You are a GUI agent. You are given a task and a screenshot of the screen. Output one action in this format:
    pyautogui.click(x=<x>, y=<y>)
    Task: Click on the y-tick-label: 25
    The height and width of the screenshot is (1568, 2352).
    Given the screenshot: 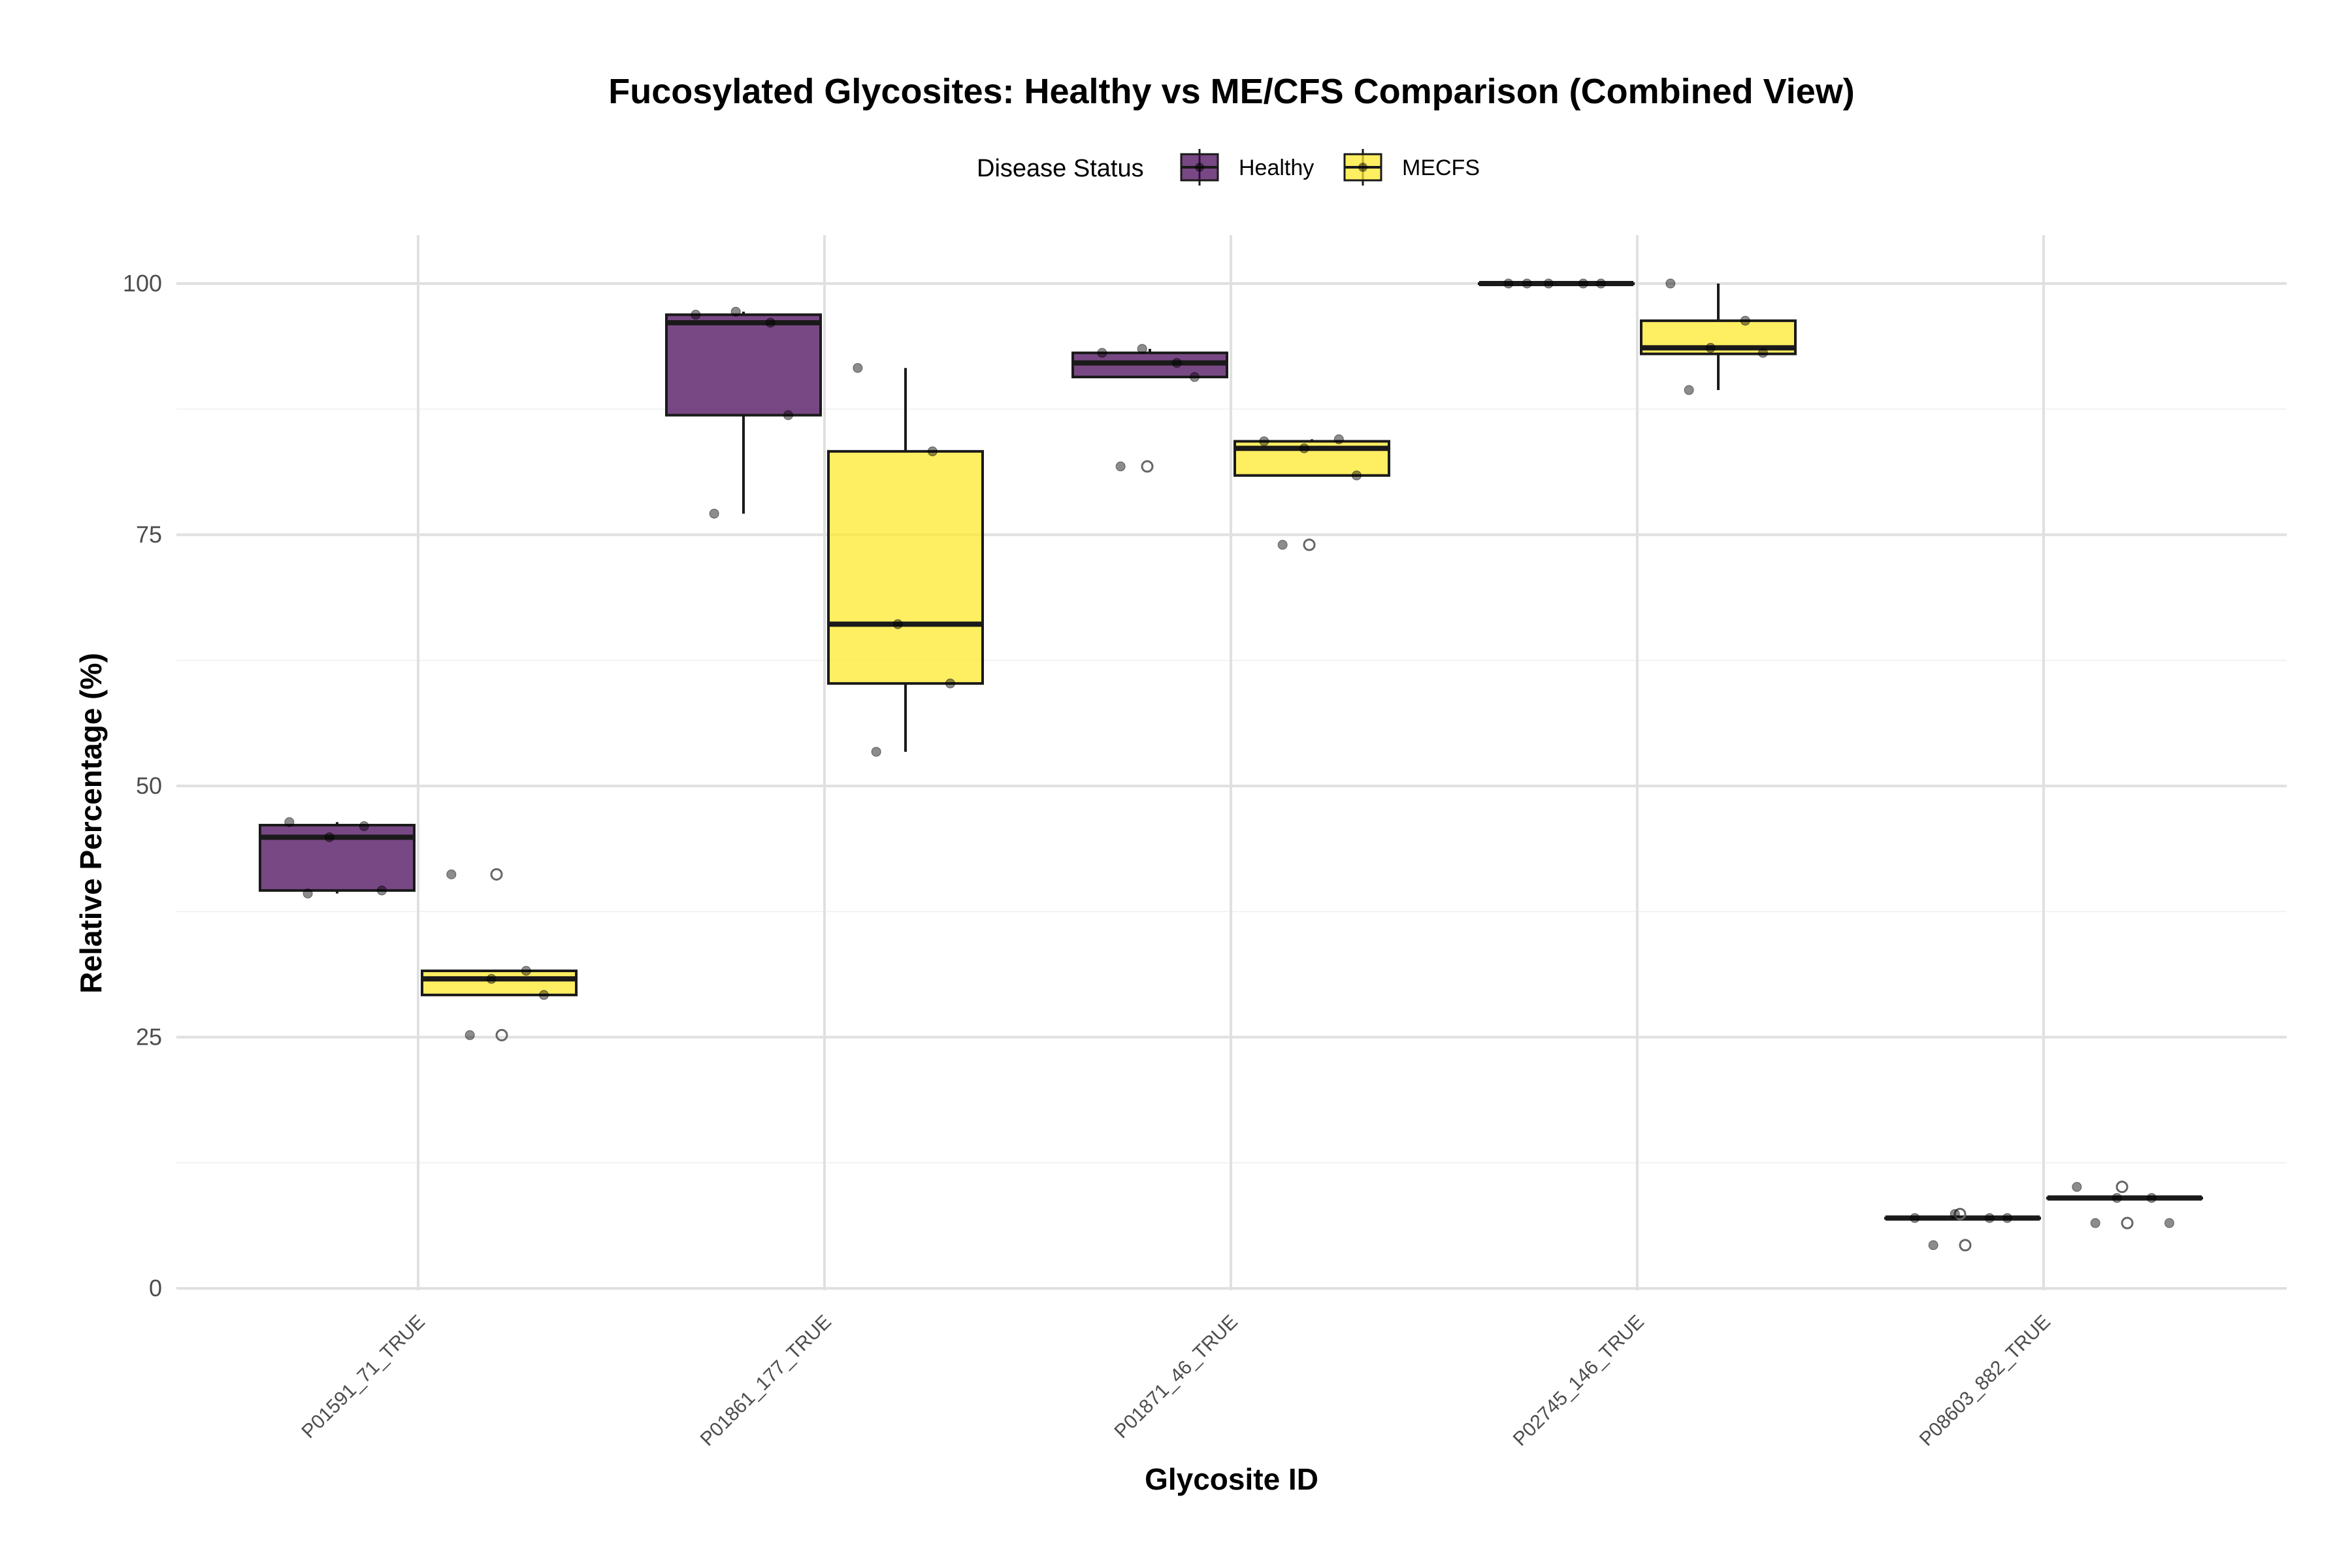 What is the action you would take?
    pyautogui.click(x=149, y=1037)
    